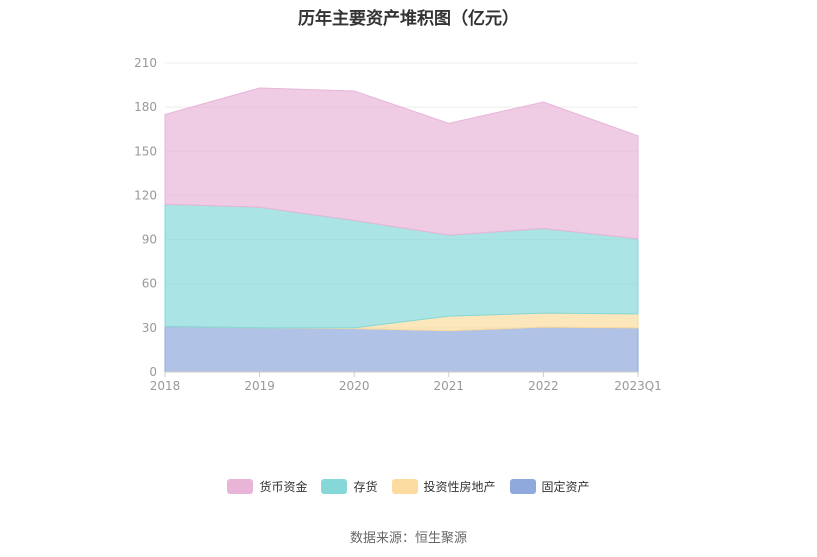  What do you see at coordinates (153, 372) in the screenshot?
I see `y-tick-label: 0` at bounding box center [153, 372].